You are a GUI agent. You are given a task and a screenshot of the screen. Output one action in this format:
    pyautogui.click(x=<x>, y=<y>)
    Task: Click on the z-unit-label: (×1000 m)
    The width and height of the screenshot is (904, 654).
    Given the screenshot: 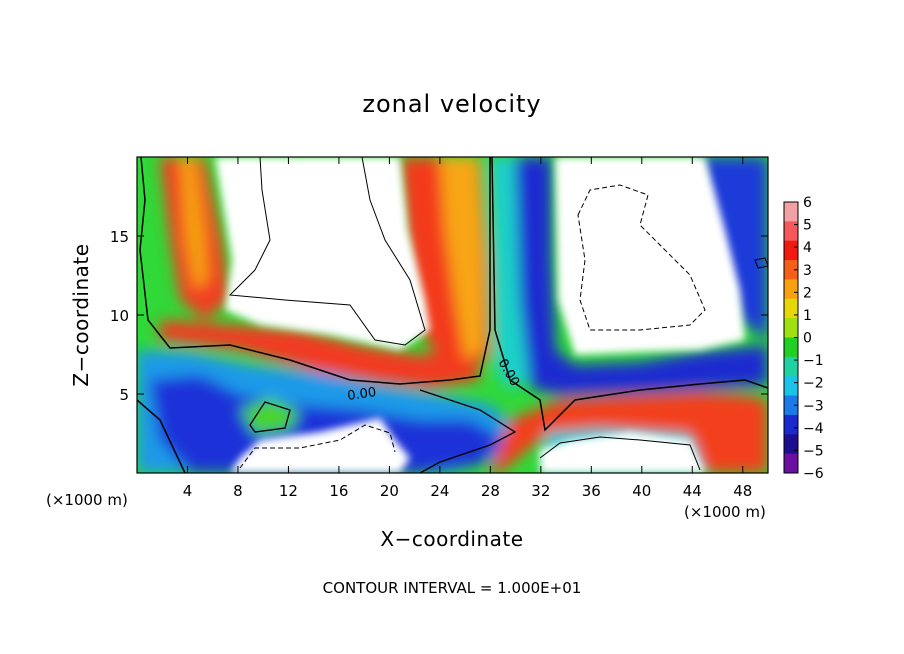 What is the action you would take?
    pyautogui.click(x=87, y=500)
    